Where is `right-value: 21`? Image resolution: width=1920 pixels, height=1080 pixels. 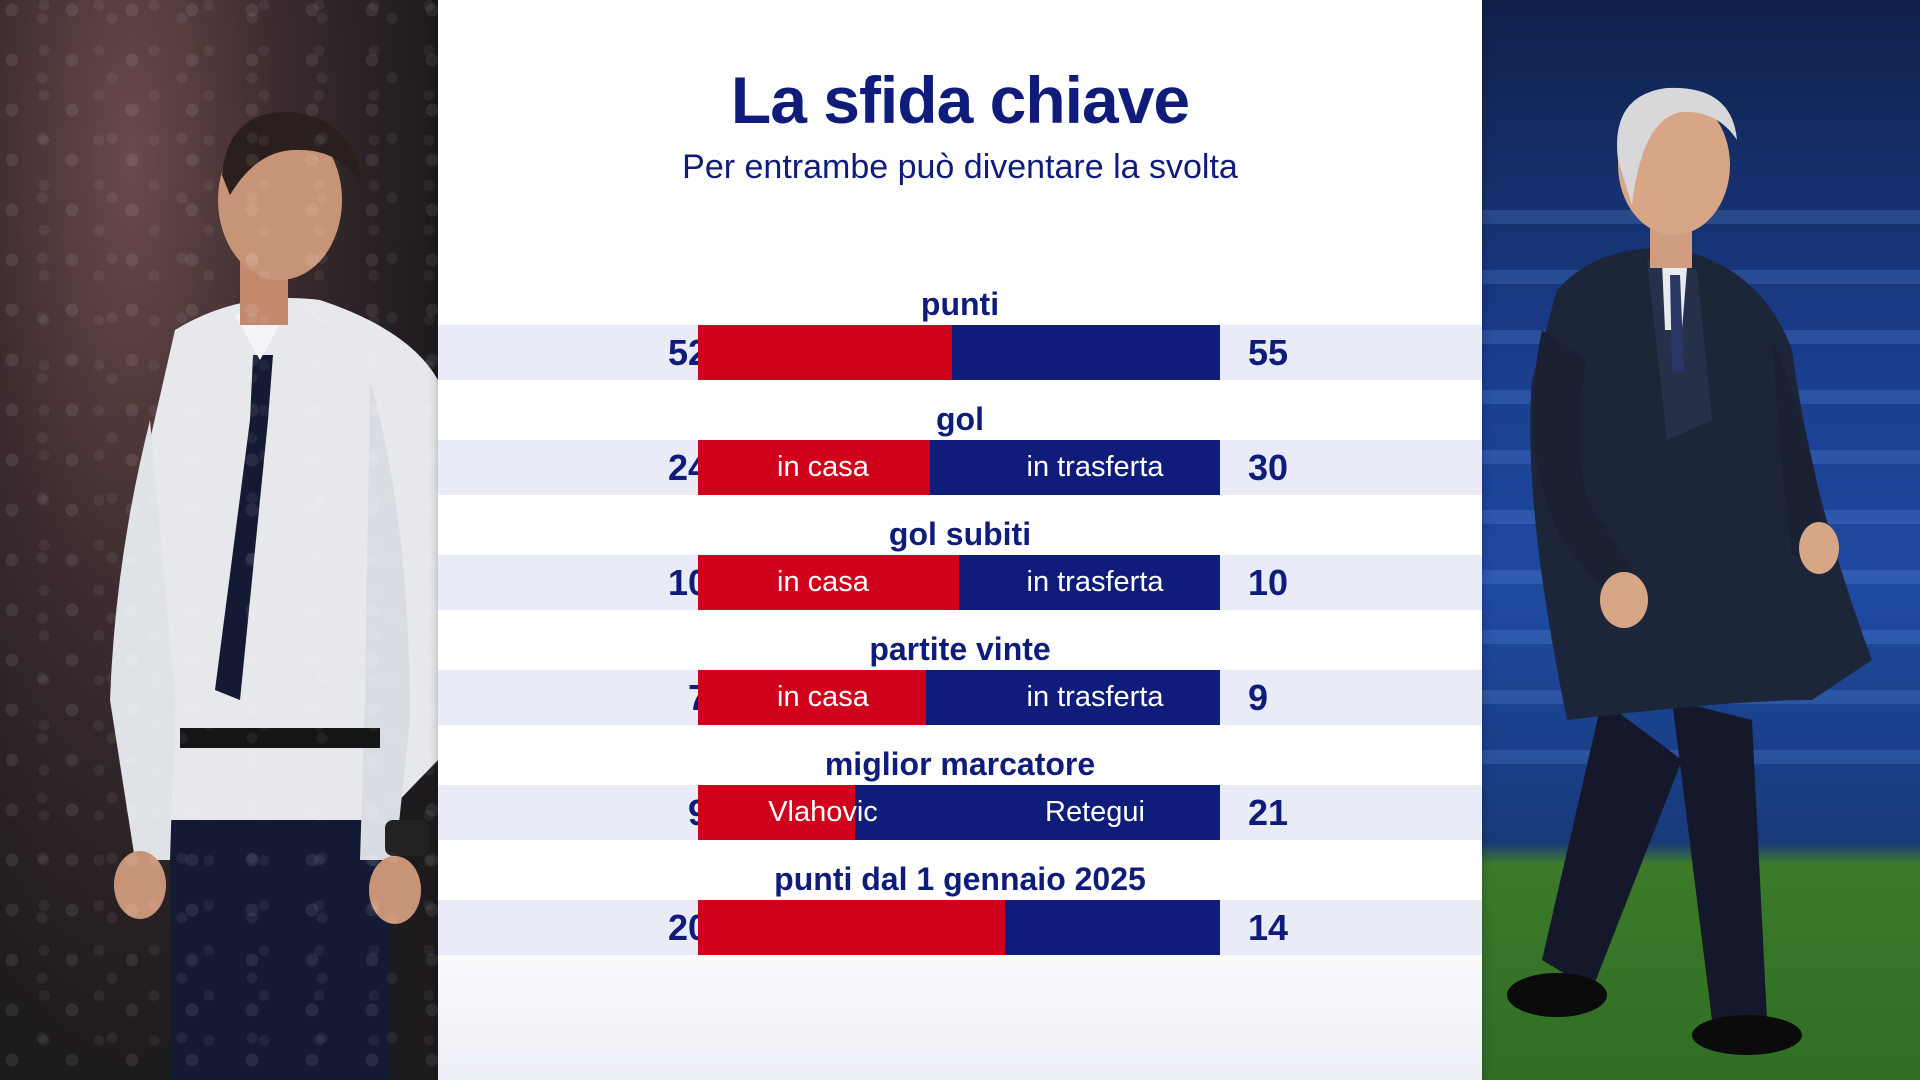 right-value: 21 is located at coordinates (1268, 812).